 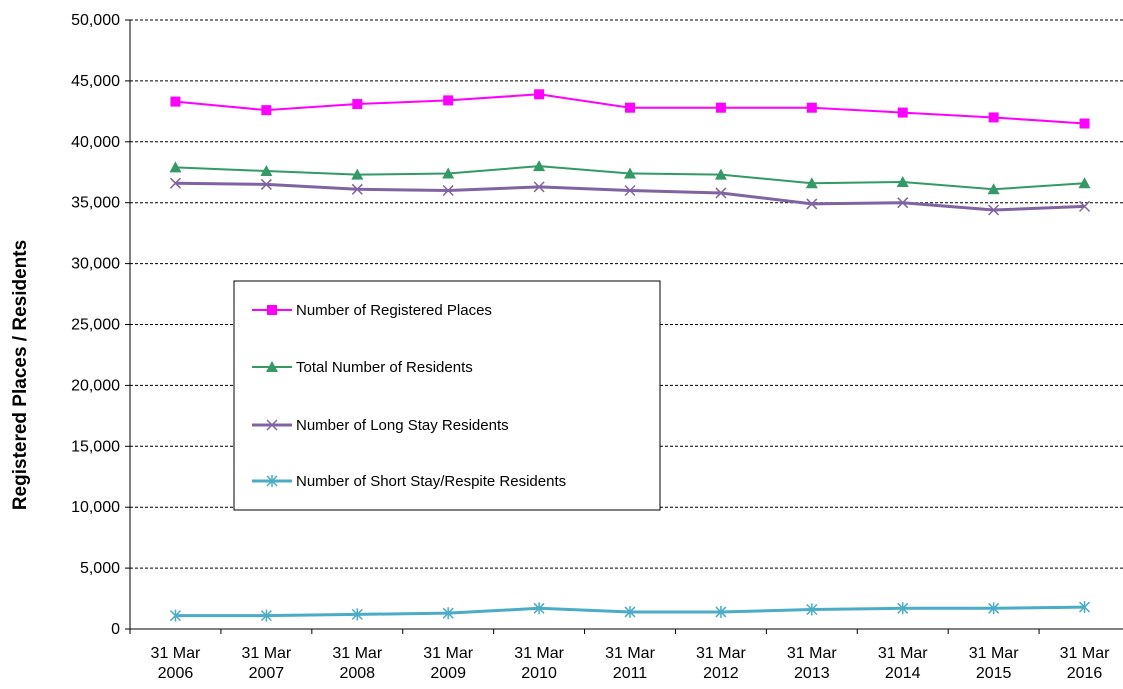 What do you see at coordinates (100, 568) in the screenshot?
I see `y-tick-label: 5,000` at bounding box center [100, 568].